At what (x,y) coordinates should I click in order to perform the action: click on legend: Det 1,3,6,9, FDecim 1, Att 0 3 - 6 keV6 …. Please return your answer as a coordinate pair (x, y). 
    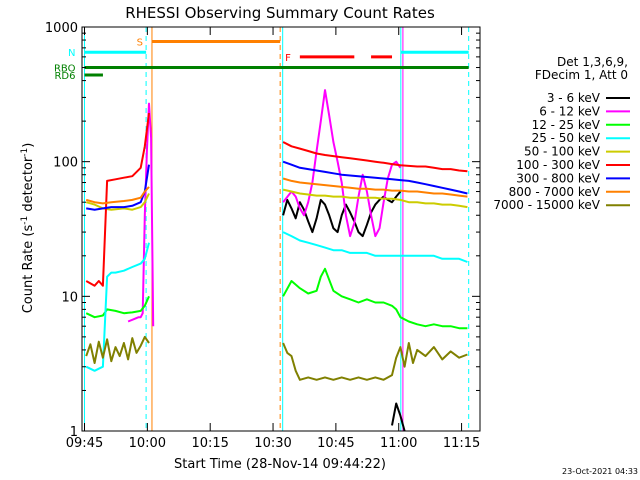
    Looking at the image, I should click on (561, 133).